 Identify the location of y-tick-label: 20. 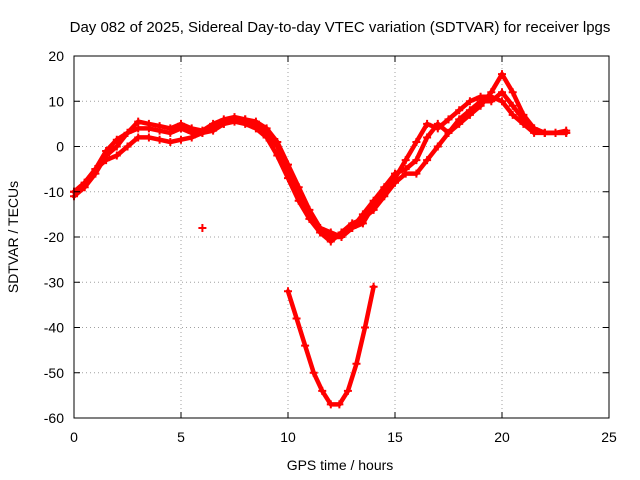
(56, 56).